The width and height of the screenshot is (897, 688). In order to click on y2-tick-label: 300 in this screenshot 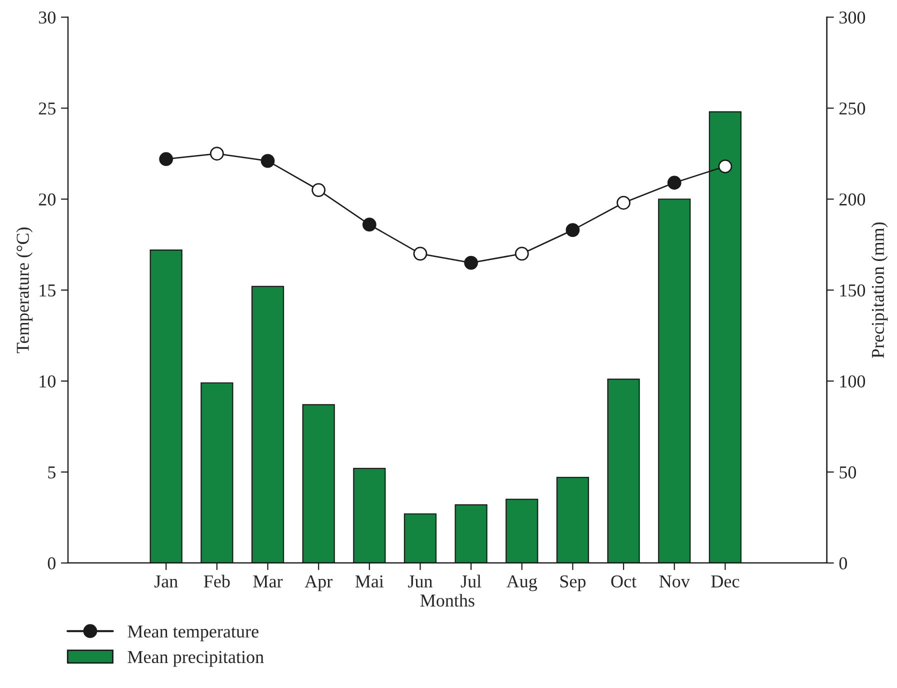, I will do `click(853, 17)`.